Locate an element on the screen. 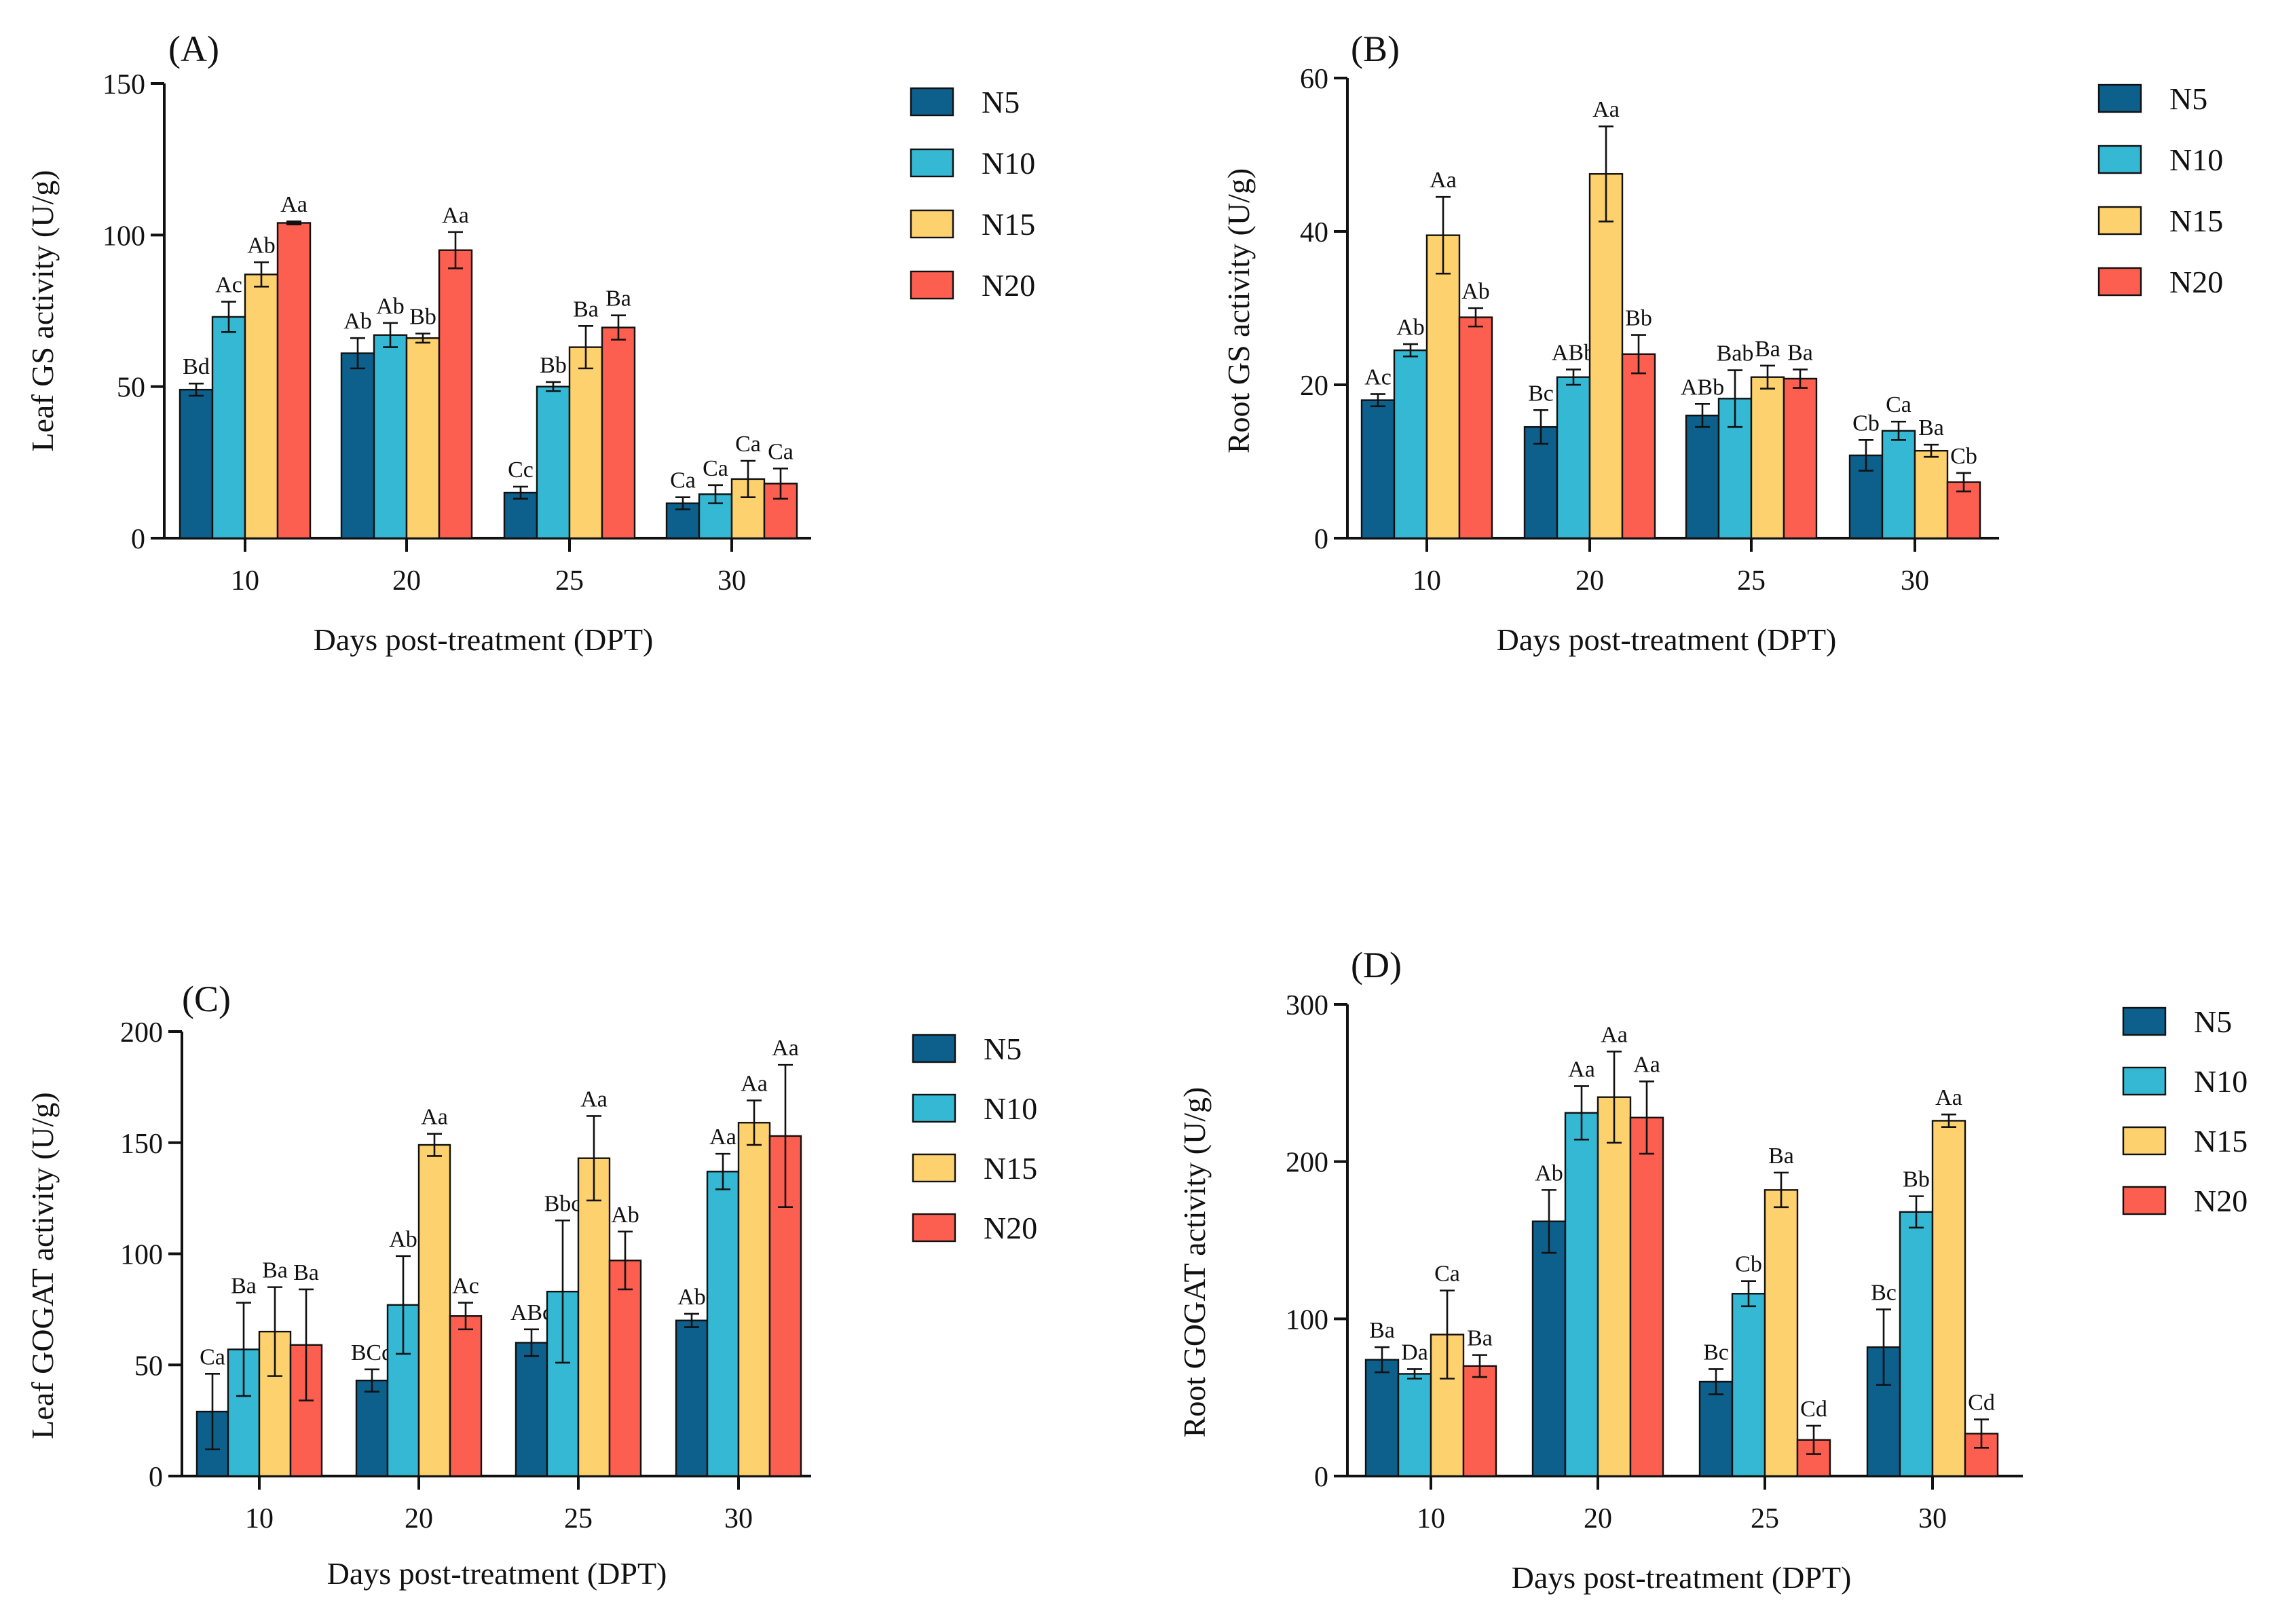 This screenshot has height=1624, width=2276. panel-d-y-tick-label: 100 is located at coordinates (1307, 1320).